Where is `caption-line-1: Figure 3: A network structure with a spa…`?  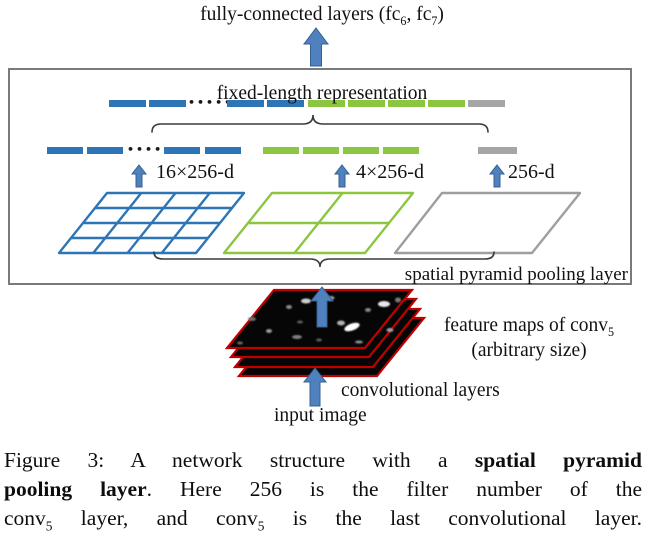 caption-line-1: Figure 3: A network structure with a spa… is located at coordinates (323, 460).